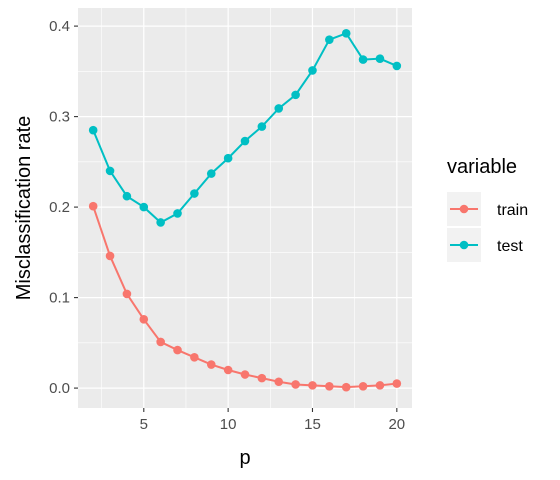  Describe the element at coordinates (312, 424) in the screenshot. I see `x-tick-label: 15` at that location.